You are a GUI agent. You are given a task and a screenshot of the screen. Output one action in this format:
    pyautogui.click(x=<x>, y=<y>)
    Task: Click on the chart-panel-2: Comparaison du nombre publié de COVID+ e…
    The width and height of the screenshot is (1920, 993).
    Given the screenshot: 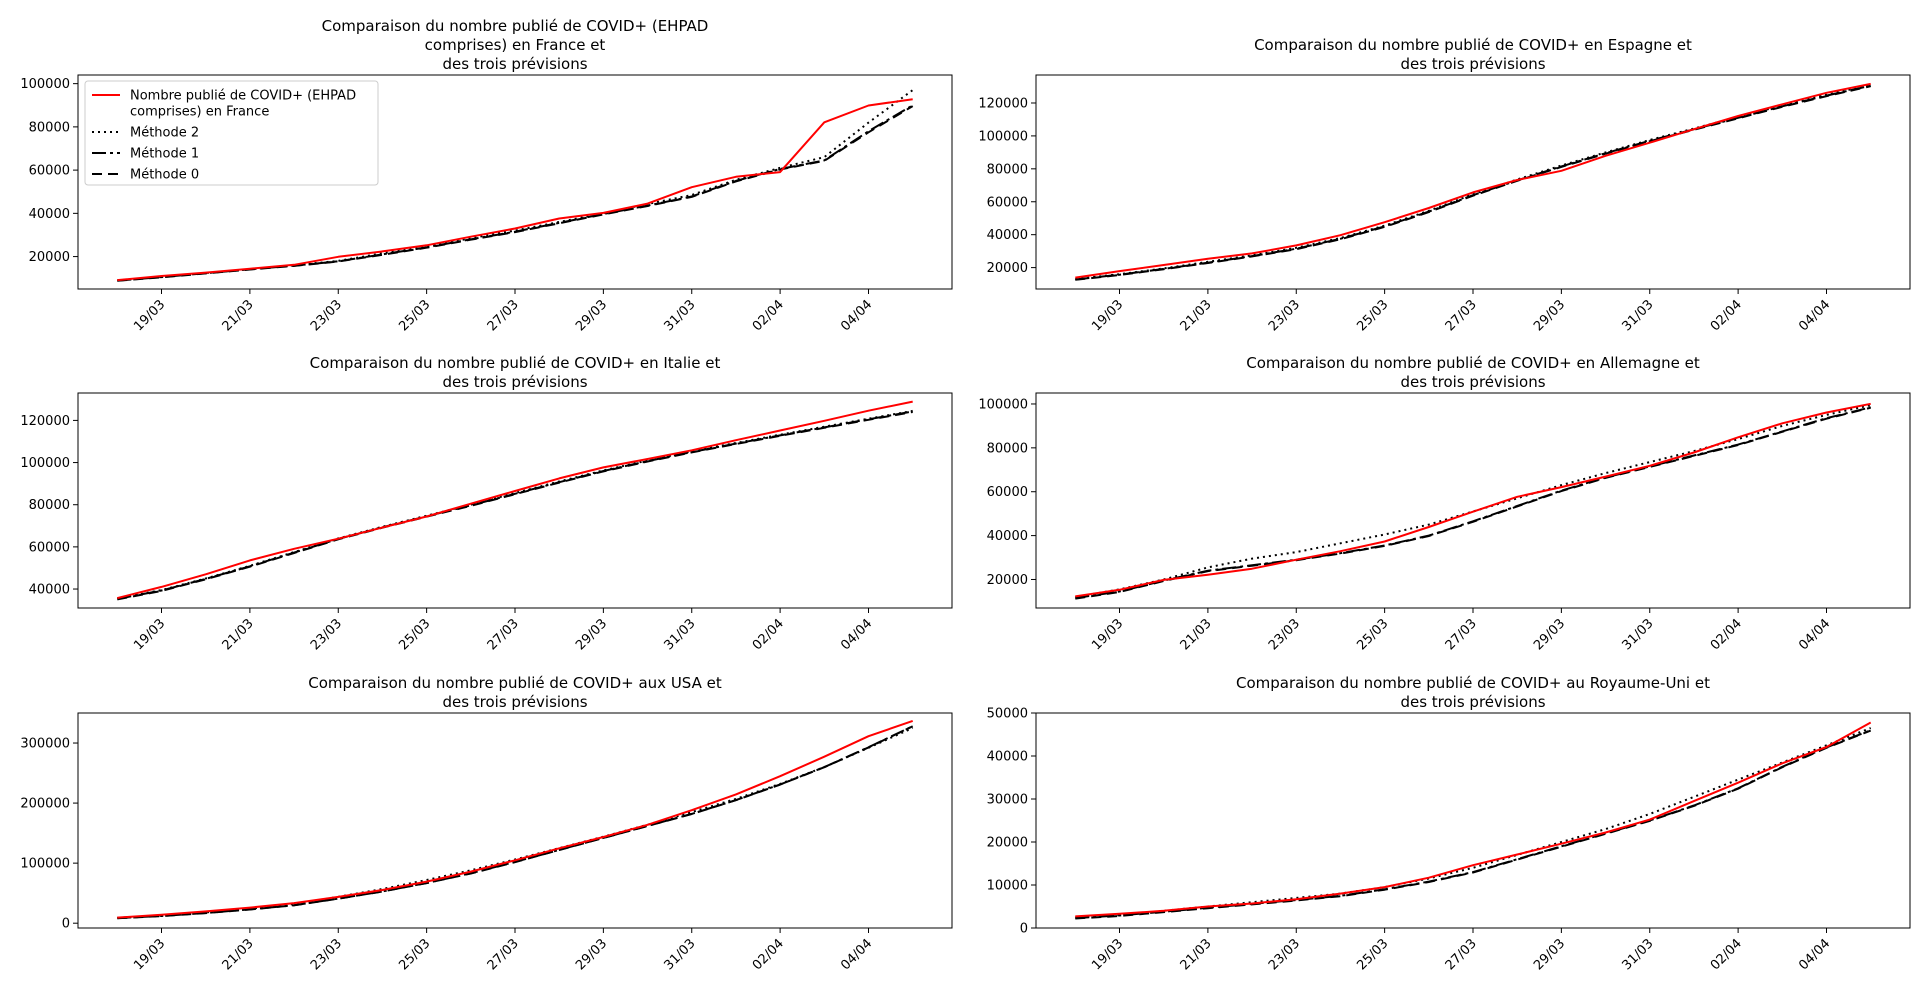 What is the action you would take?
    pyautogui.click(x=1444, y=185)
    